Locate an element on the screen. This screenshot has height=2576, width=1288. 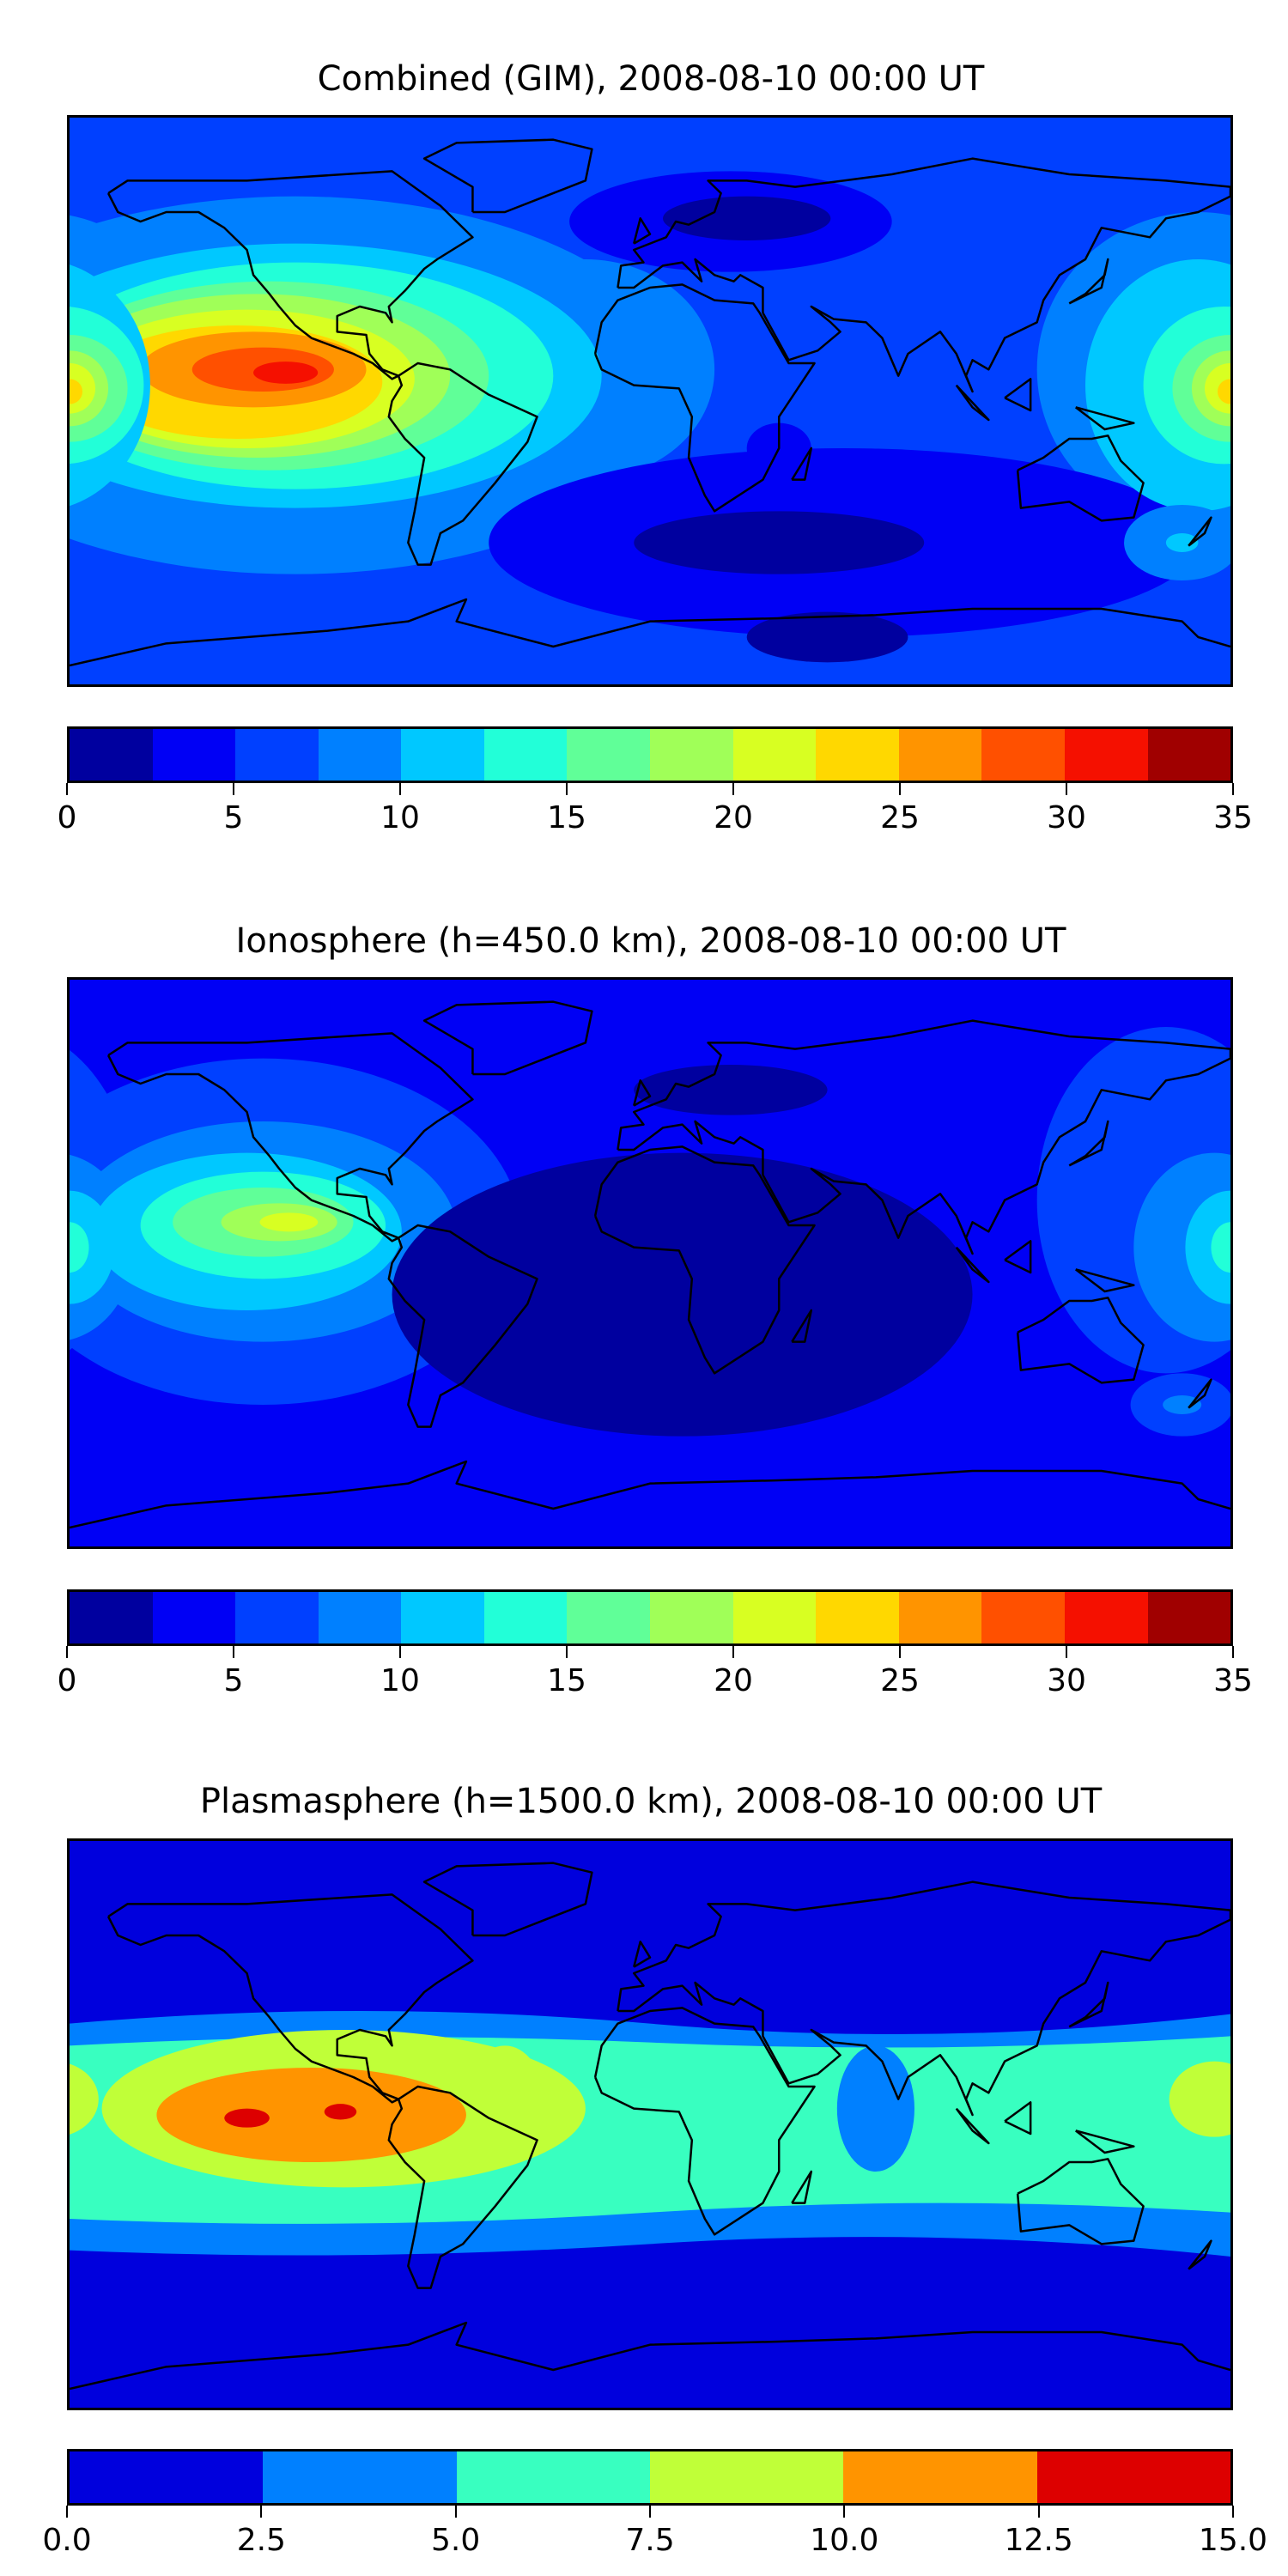
colorbar-tick-label: 12.5 is located at coordinates (1038, 2540).